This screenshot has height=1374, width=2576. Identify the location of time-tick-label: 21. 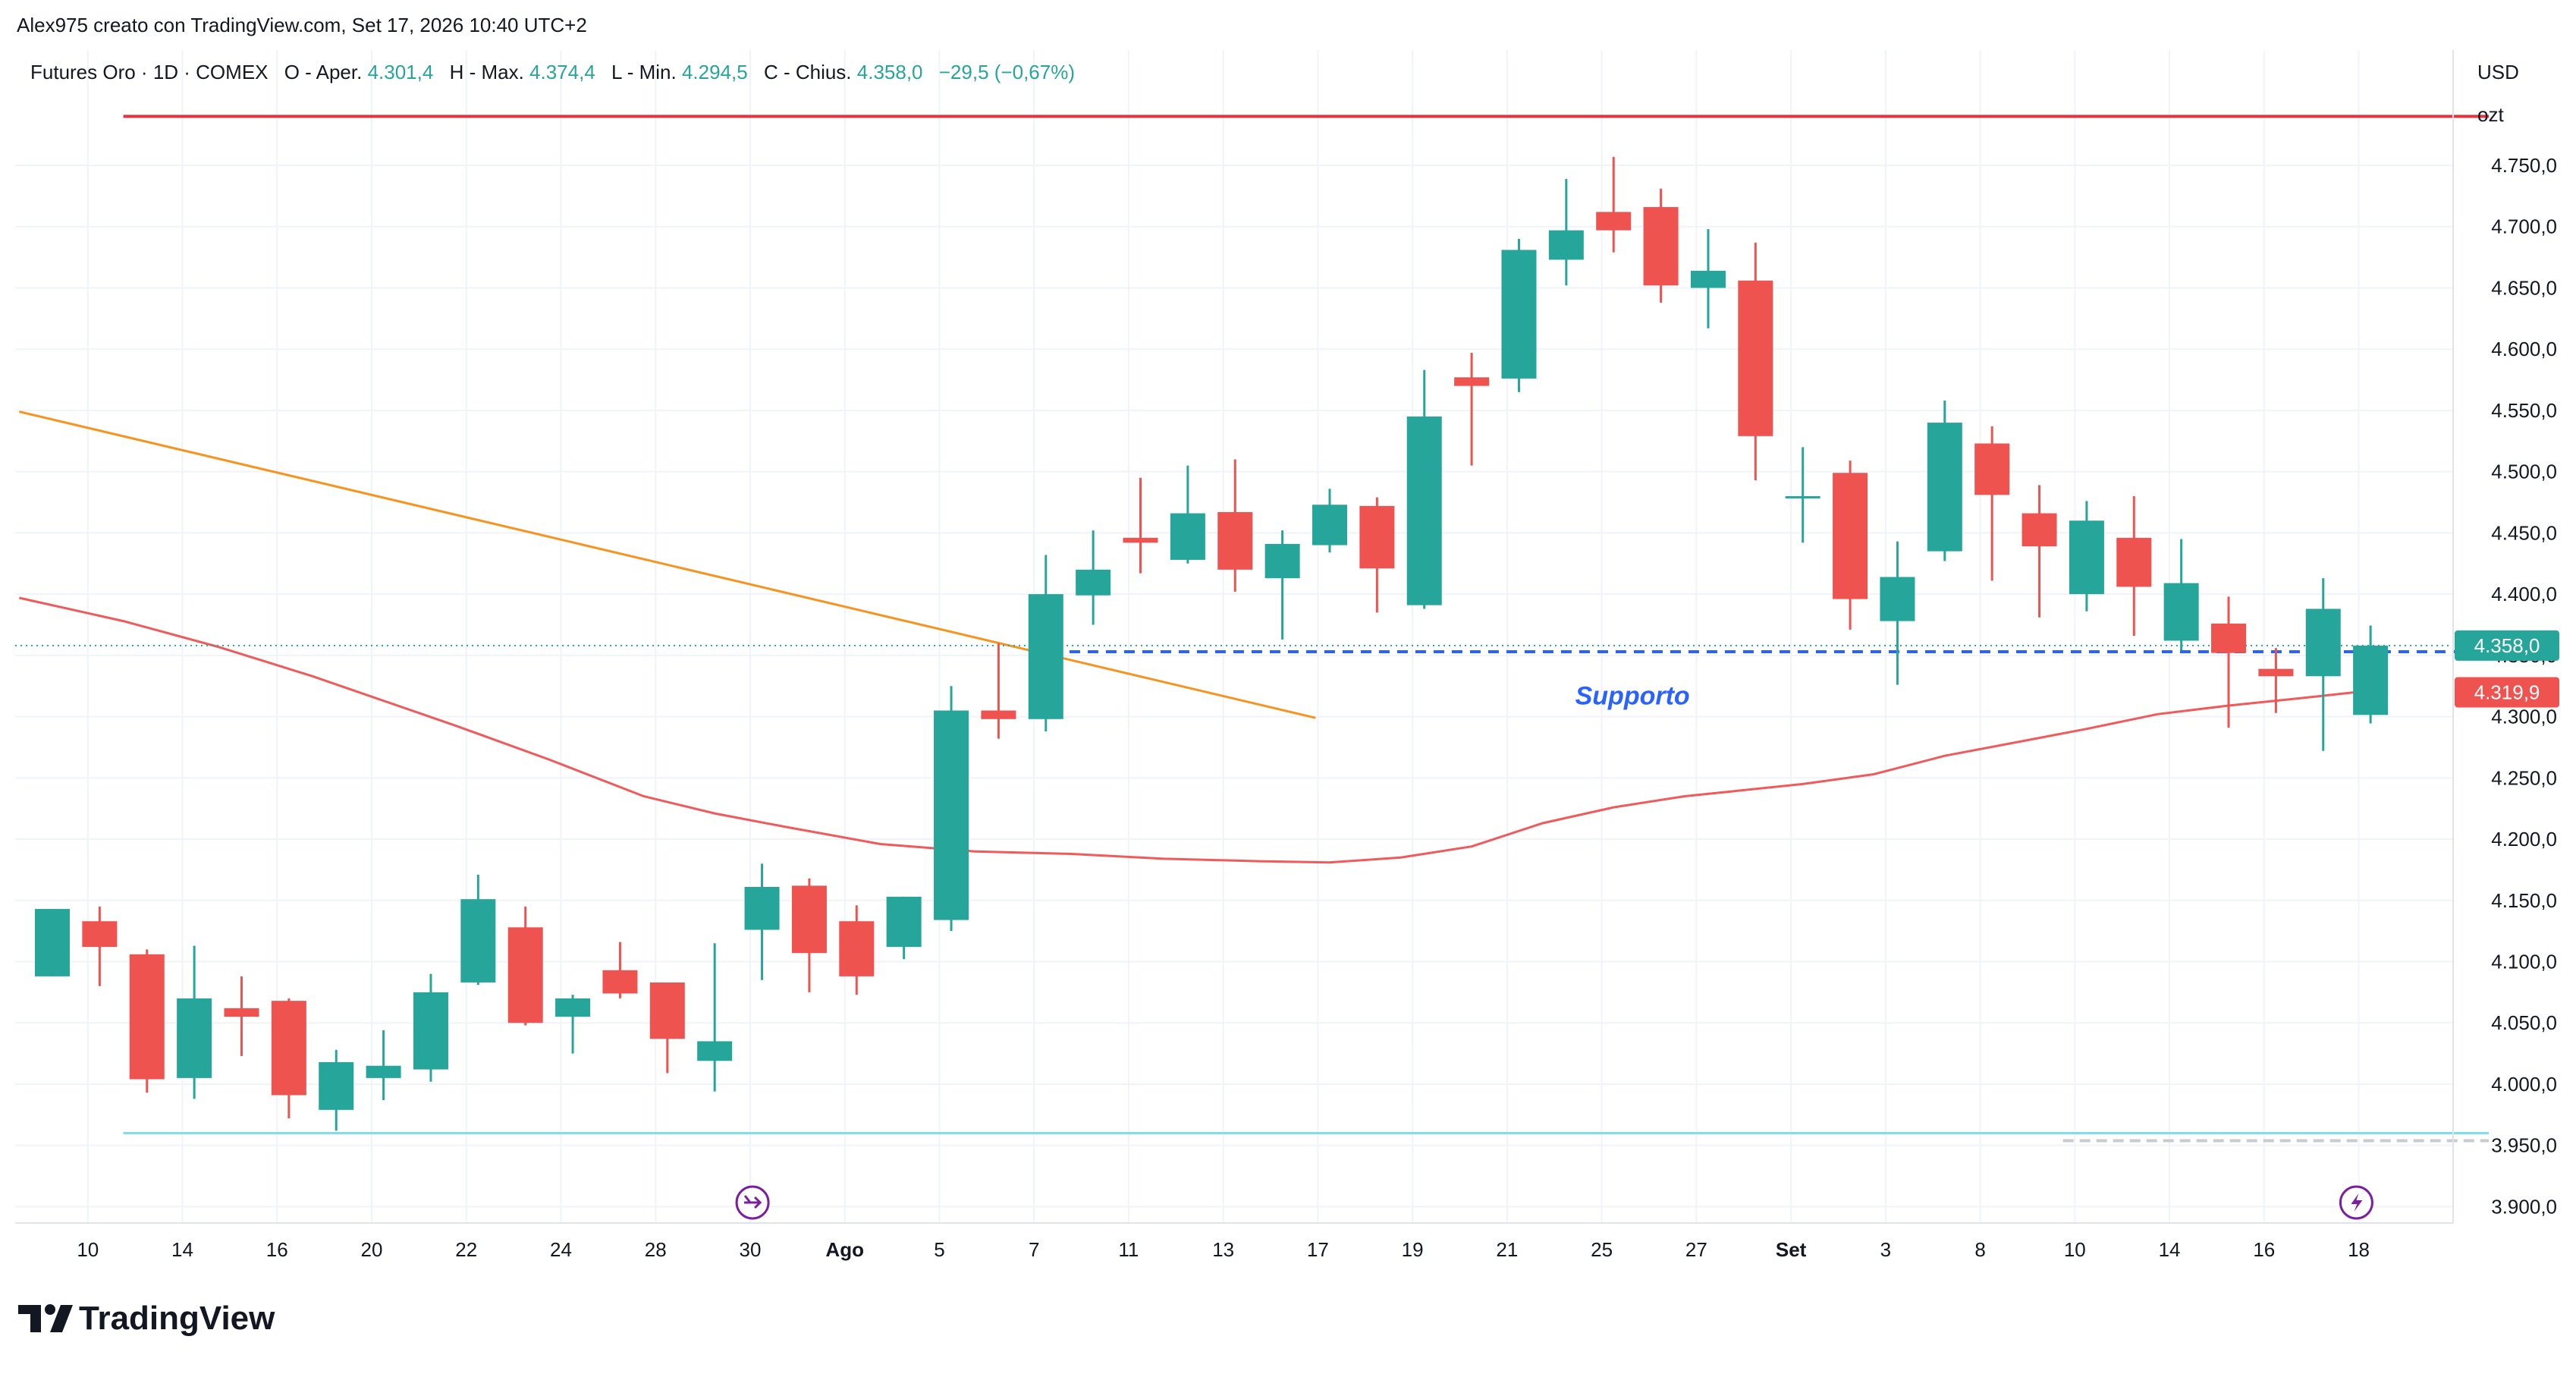
(1507, 1249).